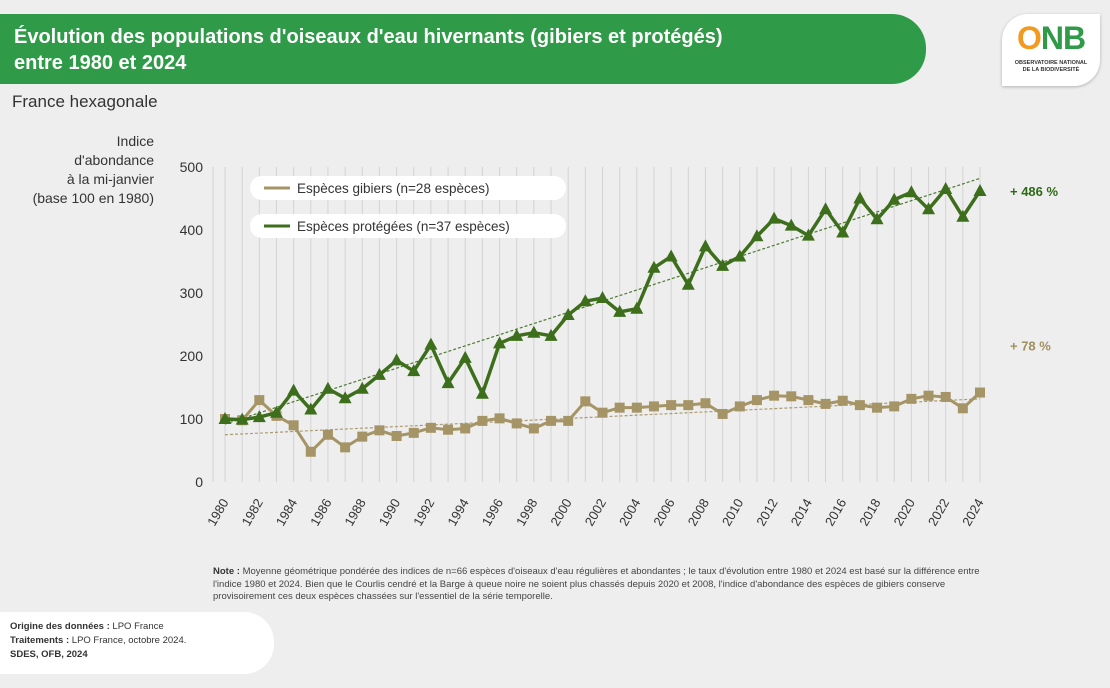 Image resolution: width=1110 pixels, height=688 pixels. Describe the element at coordinates (85, 101) in the screenshot. I see `chart-subtitle: France hexagonale` at that location.